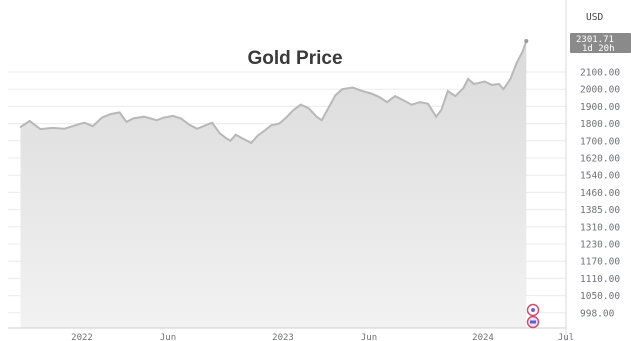  What do you see at coordinates (600, 210) in the screenshot?
I see `y-tick-label: 1385.00` at bounding box center [600, 210].